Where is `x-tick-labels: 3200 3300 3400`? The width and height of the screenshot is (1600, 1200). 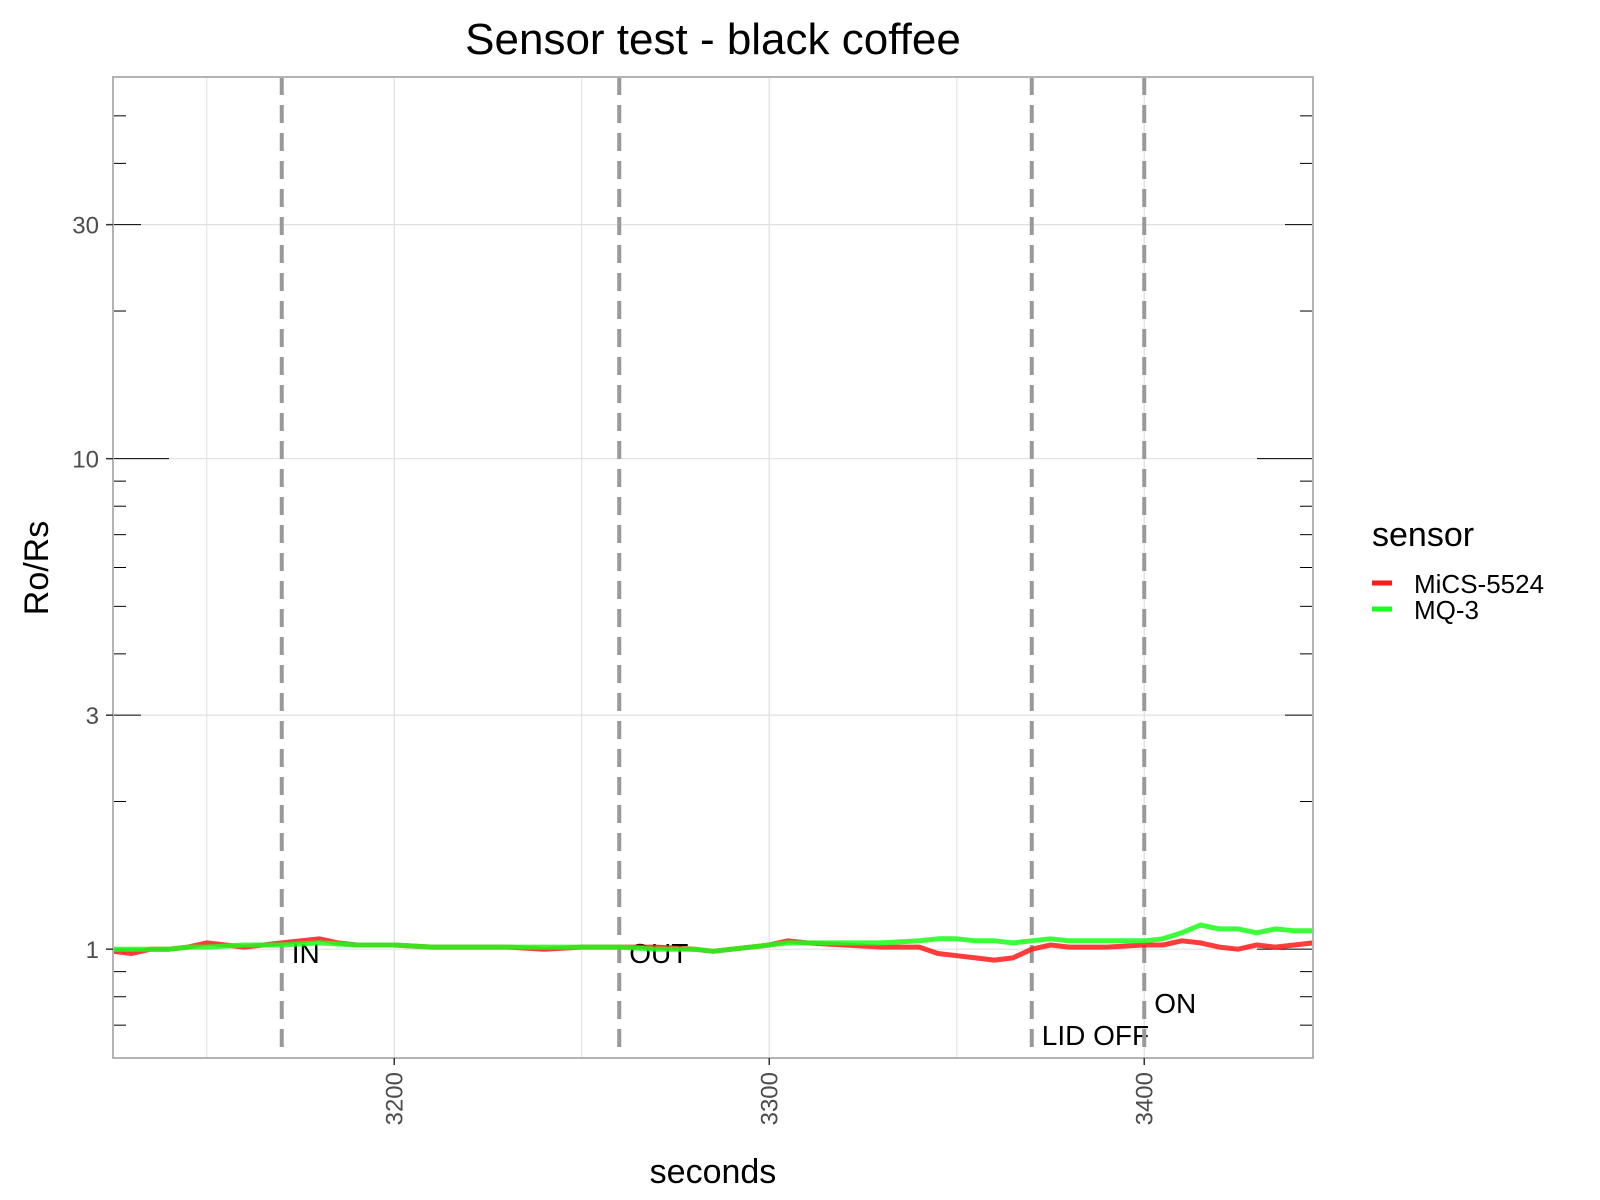
x-tick-labels: 3200 3300 3400 is located at coordinates (769, 1091).